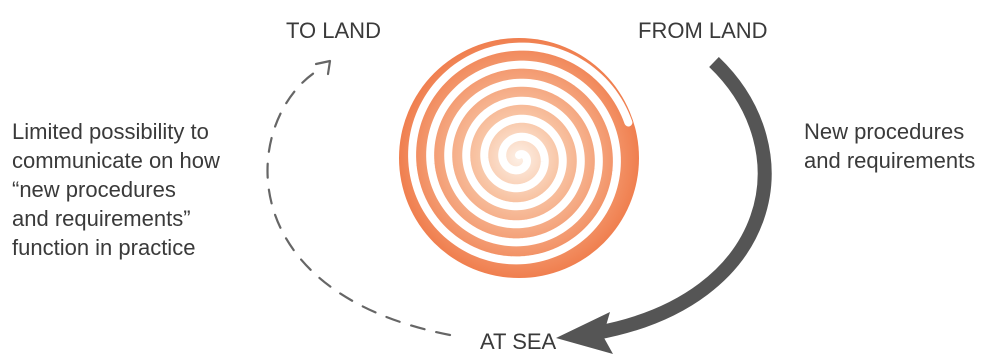  I want to click on left-note-line: “new procedures, so click(94, 189).